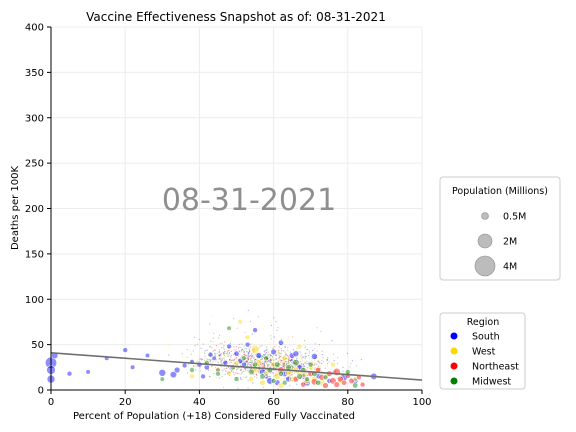 The height and width of the screenshot is (432, 576). What do you see at coordinates (184, 365) in the screenshot?
I see `county-bubble-south` at bounding box center [184, 365].